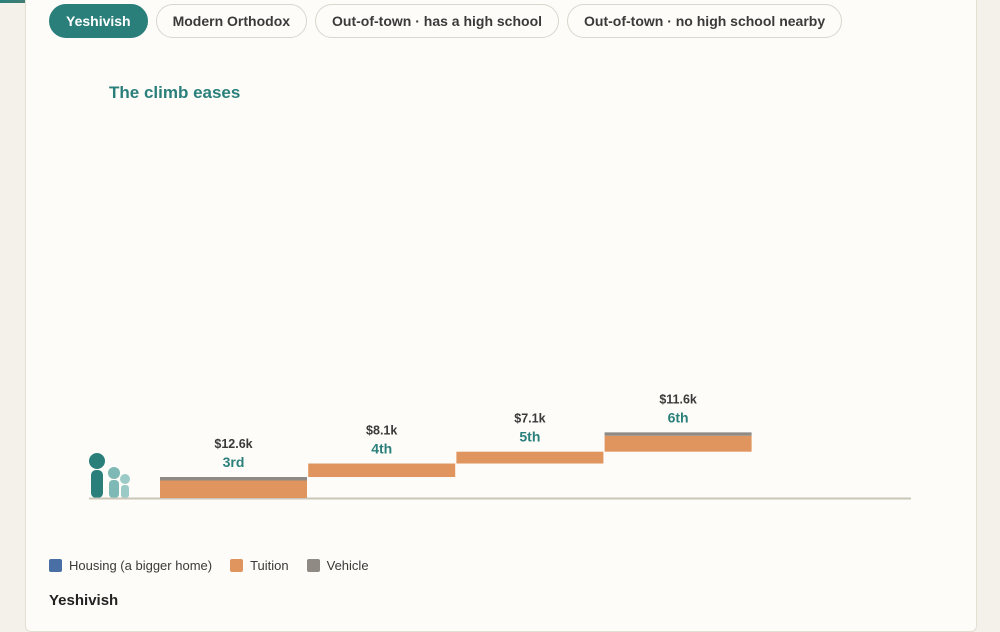 This screenshot has width=1000, height=632. I want to click on step-amount-label: $12.6k, so click(233, 444).